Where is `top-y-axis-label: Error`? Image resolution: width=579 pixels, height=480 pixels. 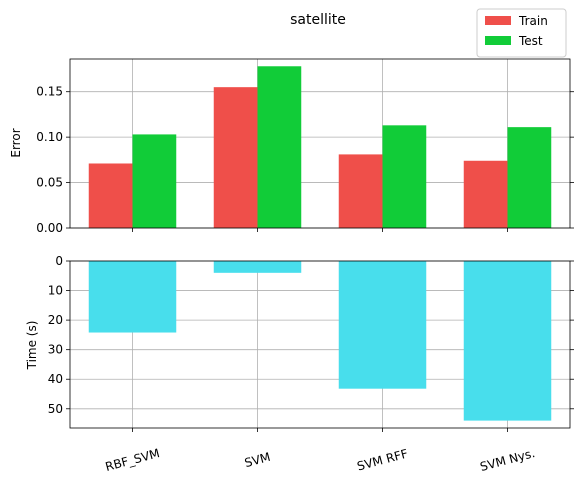 top-y-axis-label: Error is located at coordinates (16, 142).